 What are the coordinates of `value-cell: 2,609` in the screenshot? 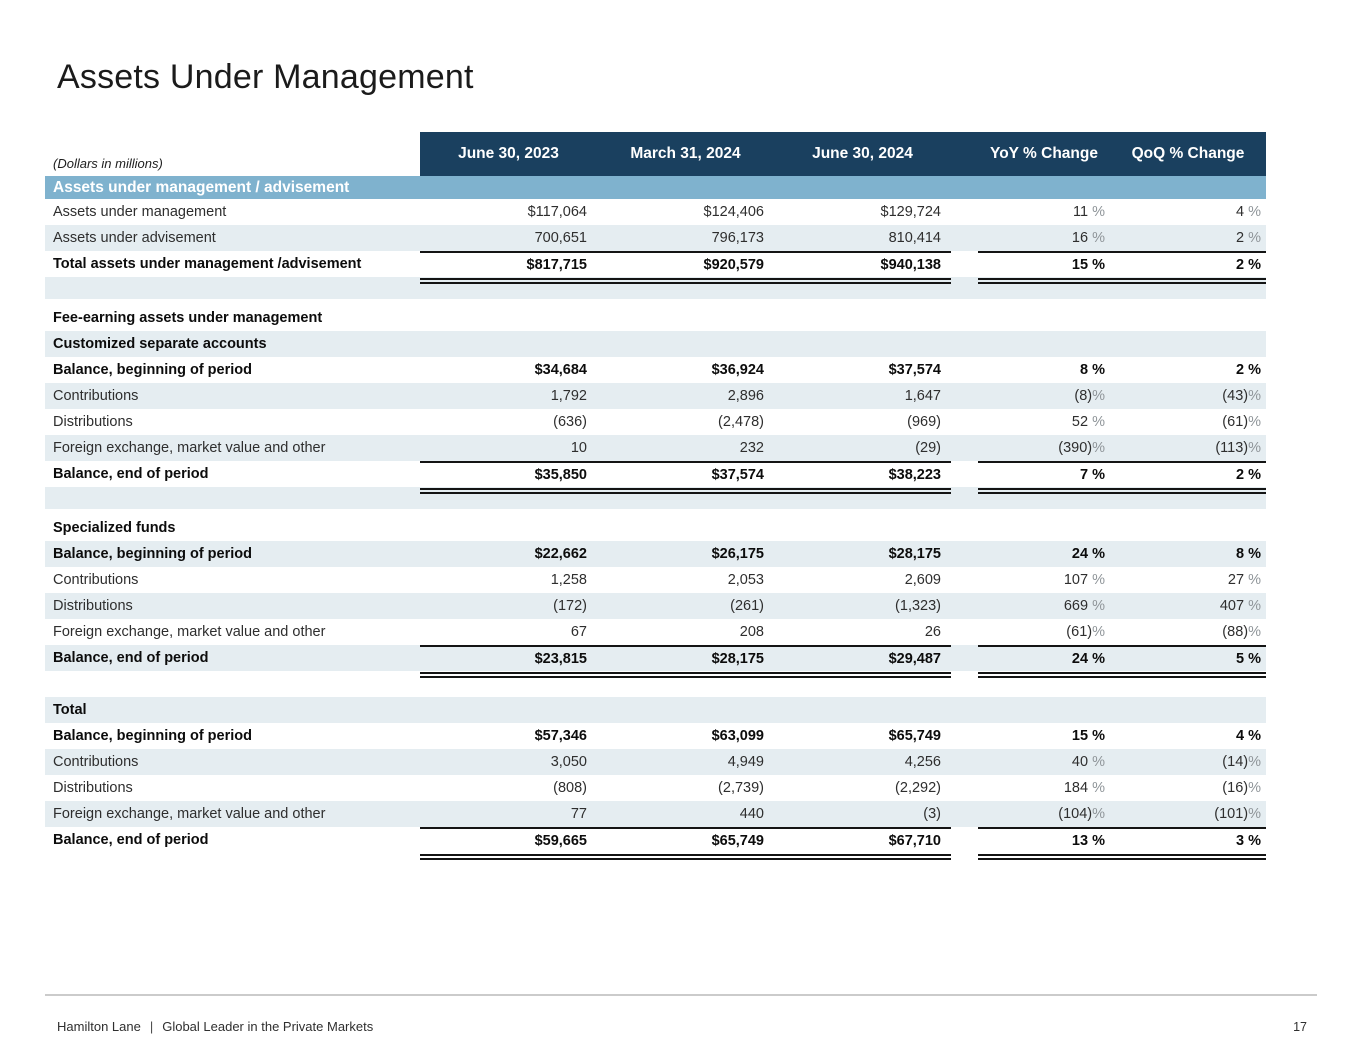 It's located at (922, 580).